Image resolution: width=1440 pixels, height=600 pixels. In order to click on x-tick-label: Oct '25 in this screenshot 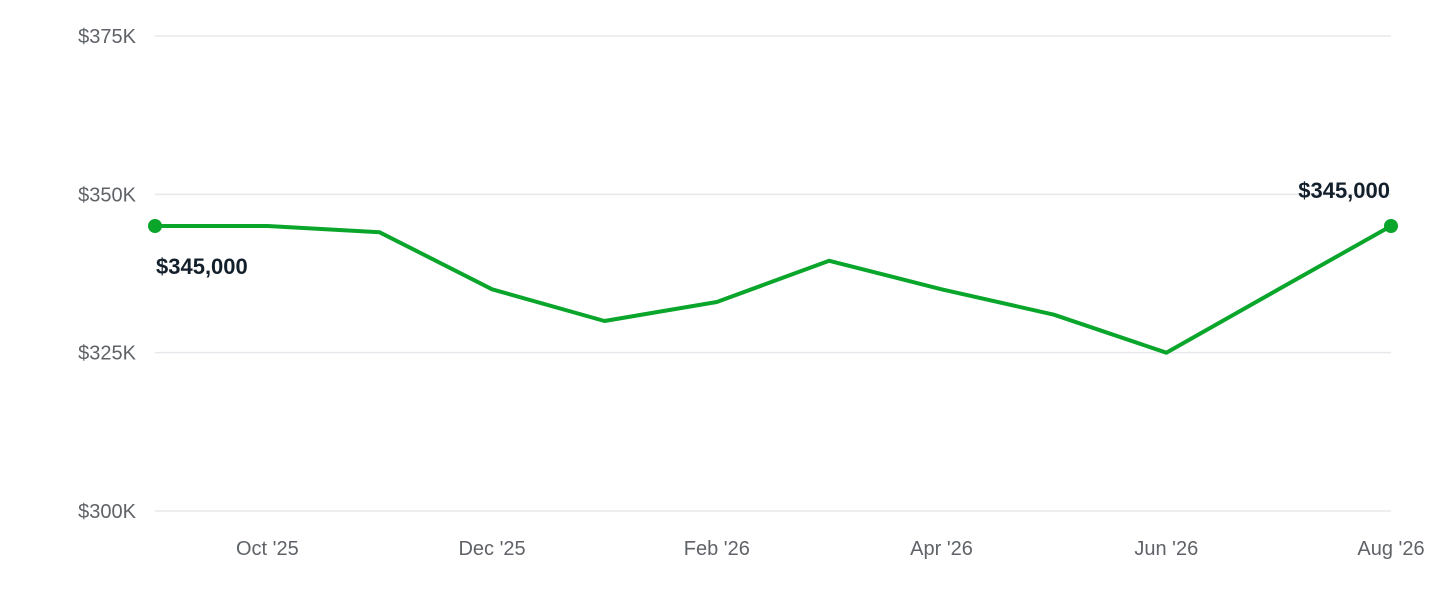, I will do `click(267, 549)`.